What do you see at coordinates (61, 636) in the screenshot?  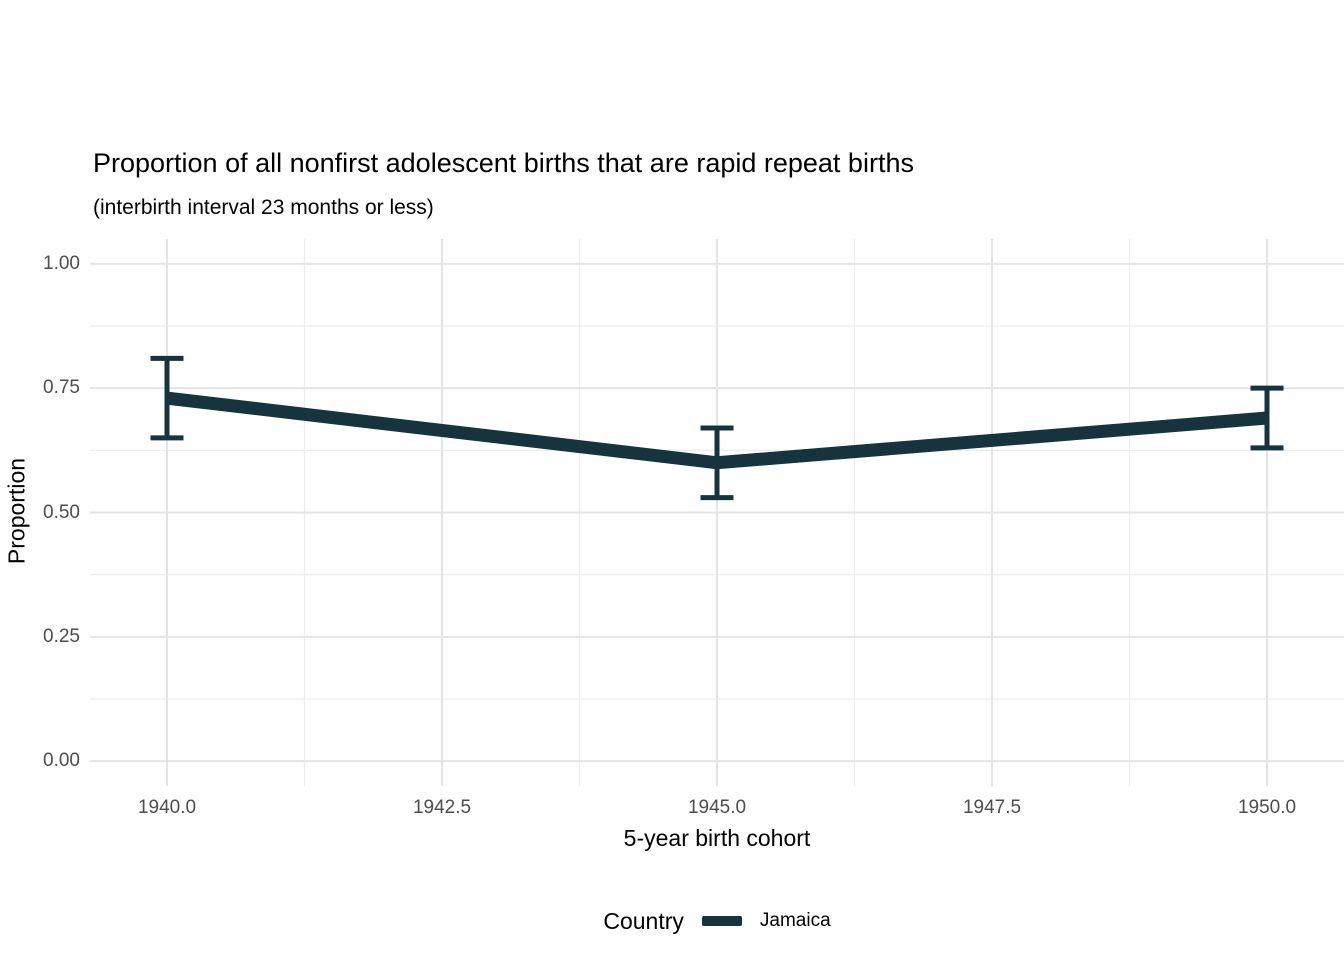 I see `y-tick-label: 0.25` at bounding box center [61, 636].